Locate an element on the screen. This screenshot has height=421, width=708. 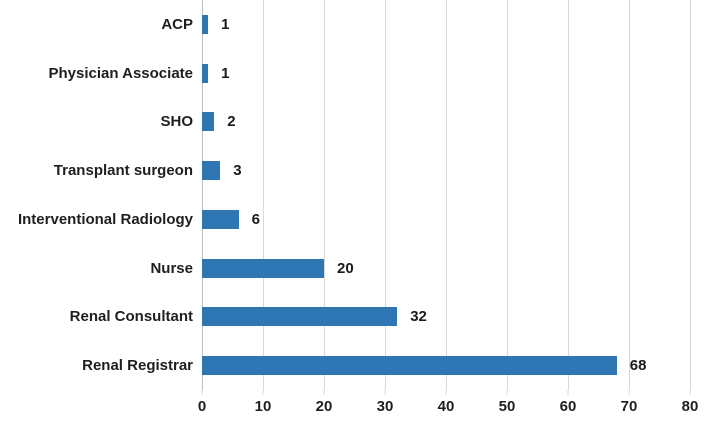
bar-row: 68 is located at coordinates (446, 365).